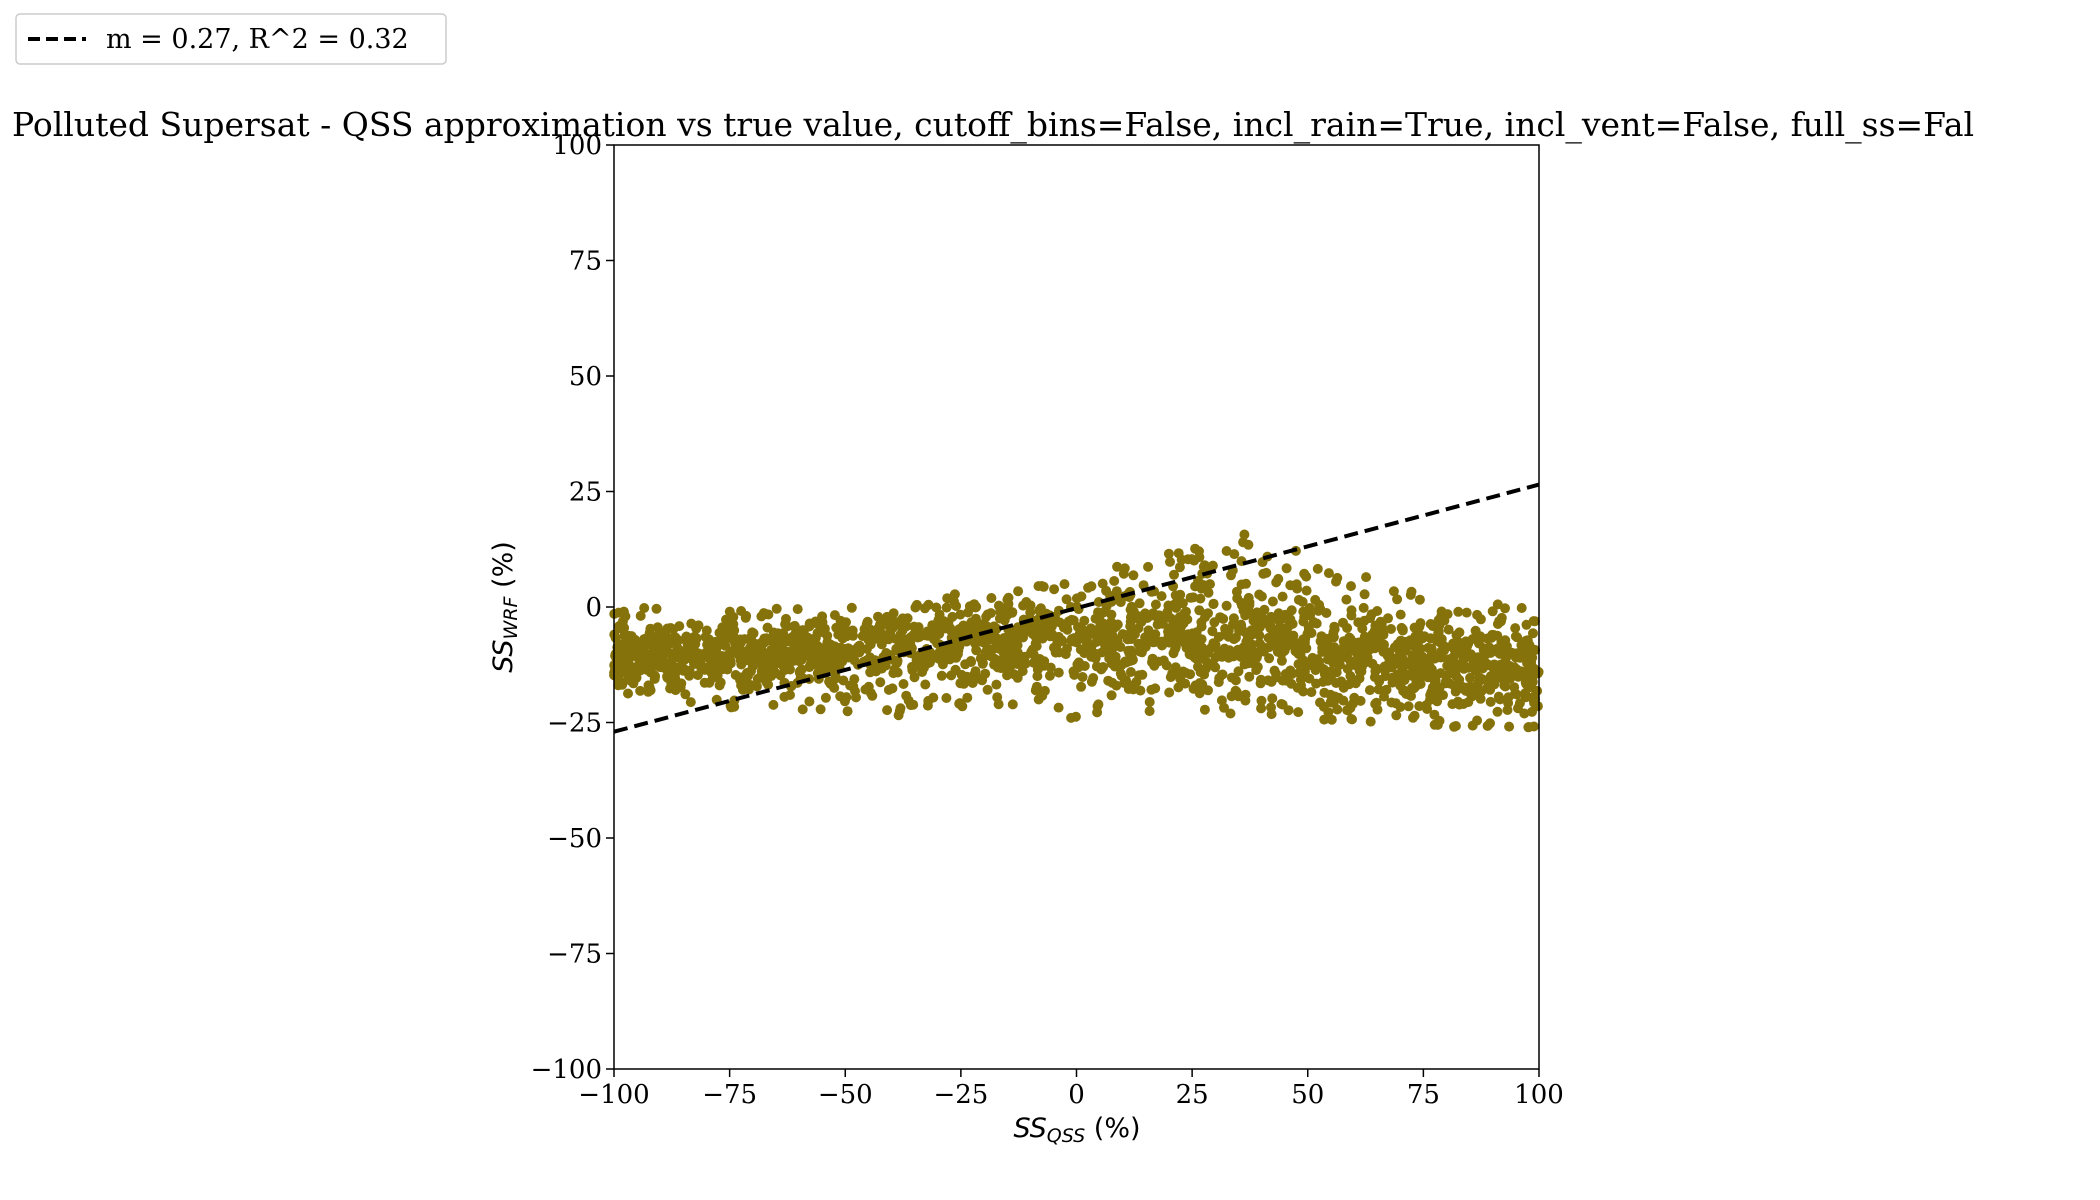  Describe the element at coordinates (585, 493) in the screenshot. I see `y-tick-label: 25` at that location.